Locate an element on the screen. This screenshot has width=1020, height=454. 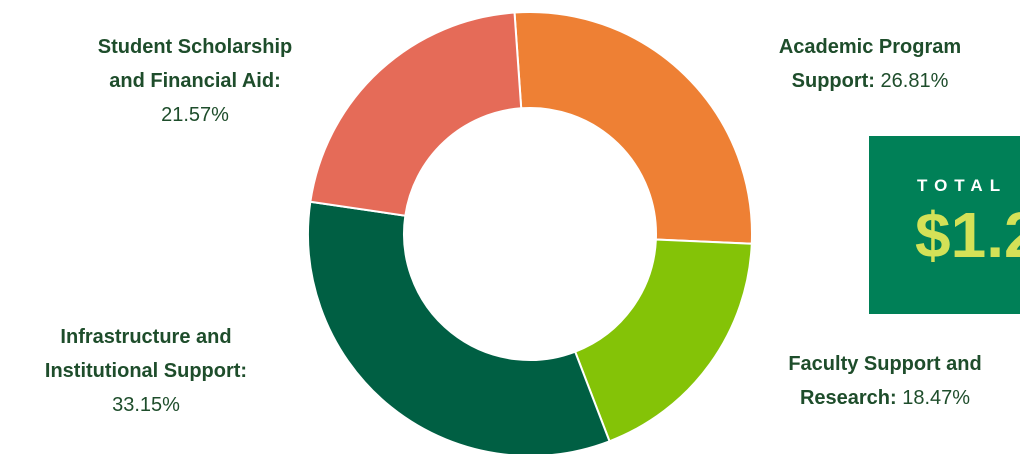
slice-name-line: Institutional Support: is located at coordinates (146, 371).